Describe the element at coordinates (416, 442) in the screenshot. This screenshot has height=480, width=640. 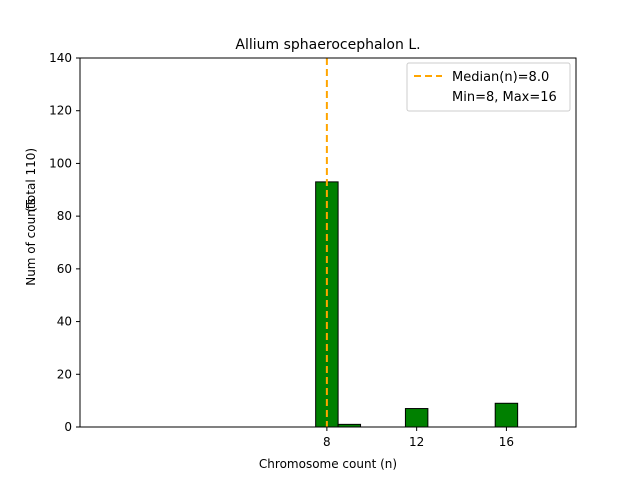
I see `x-tick-label-12: 12` at that location.